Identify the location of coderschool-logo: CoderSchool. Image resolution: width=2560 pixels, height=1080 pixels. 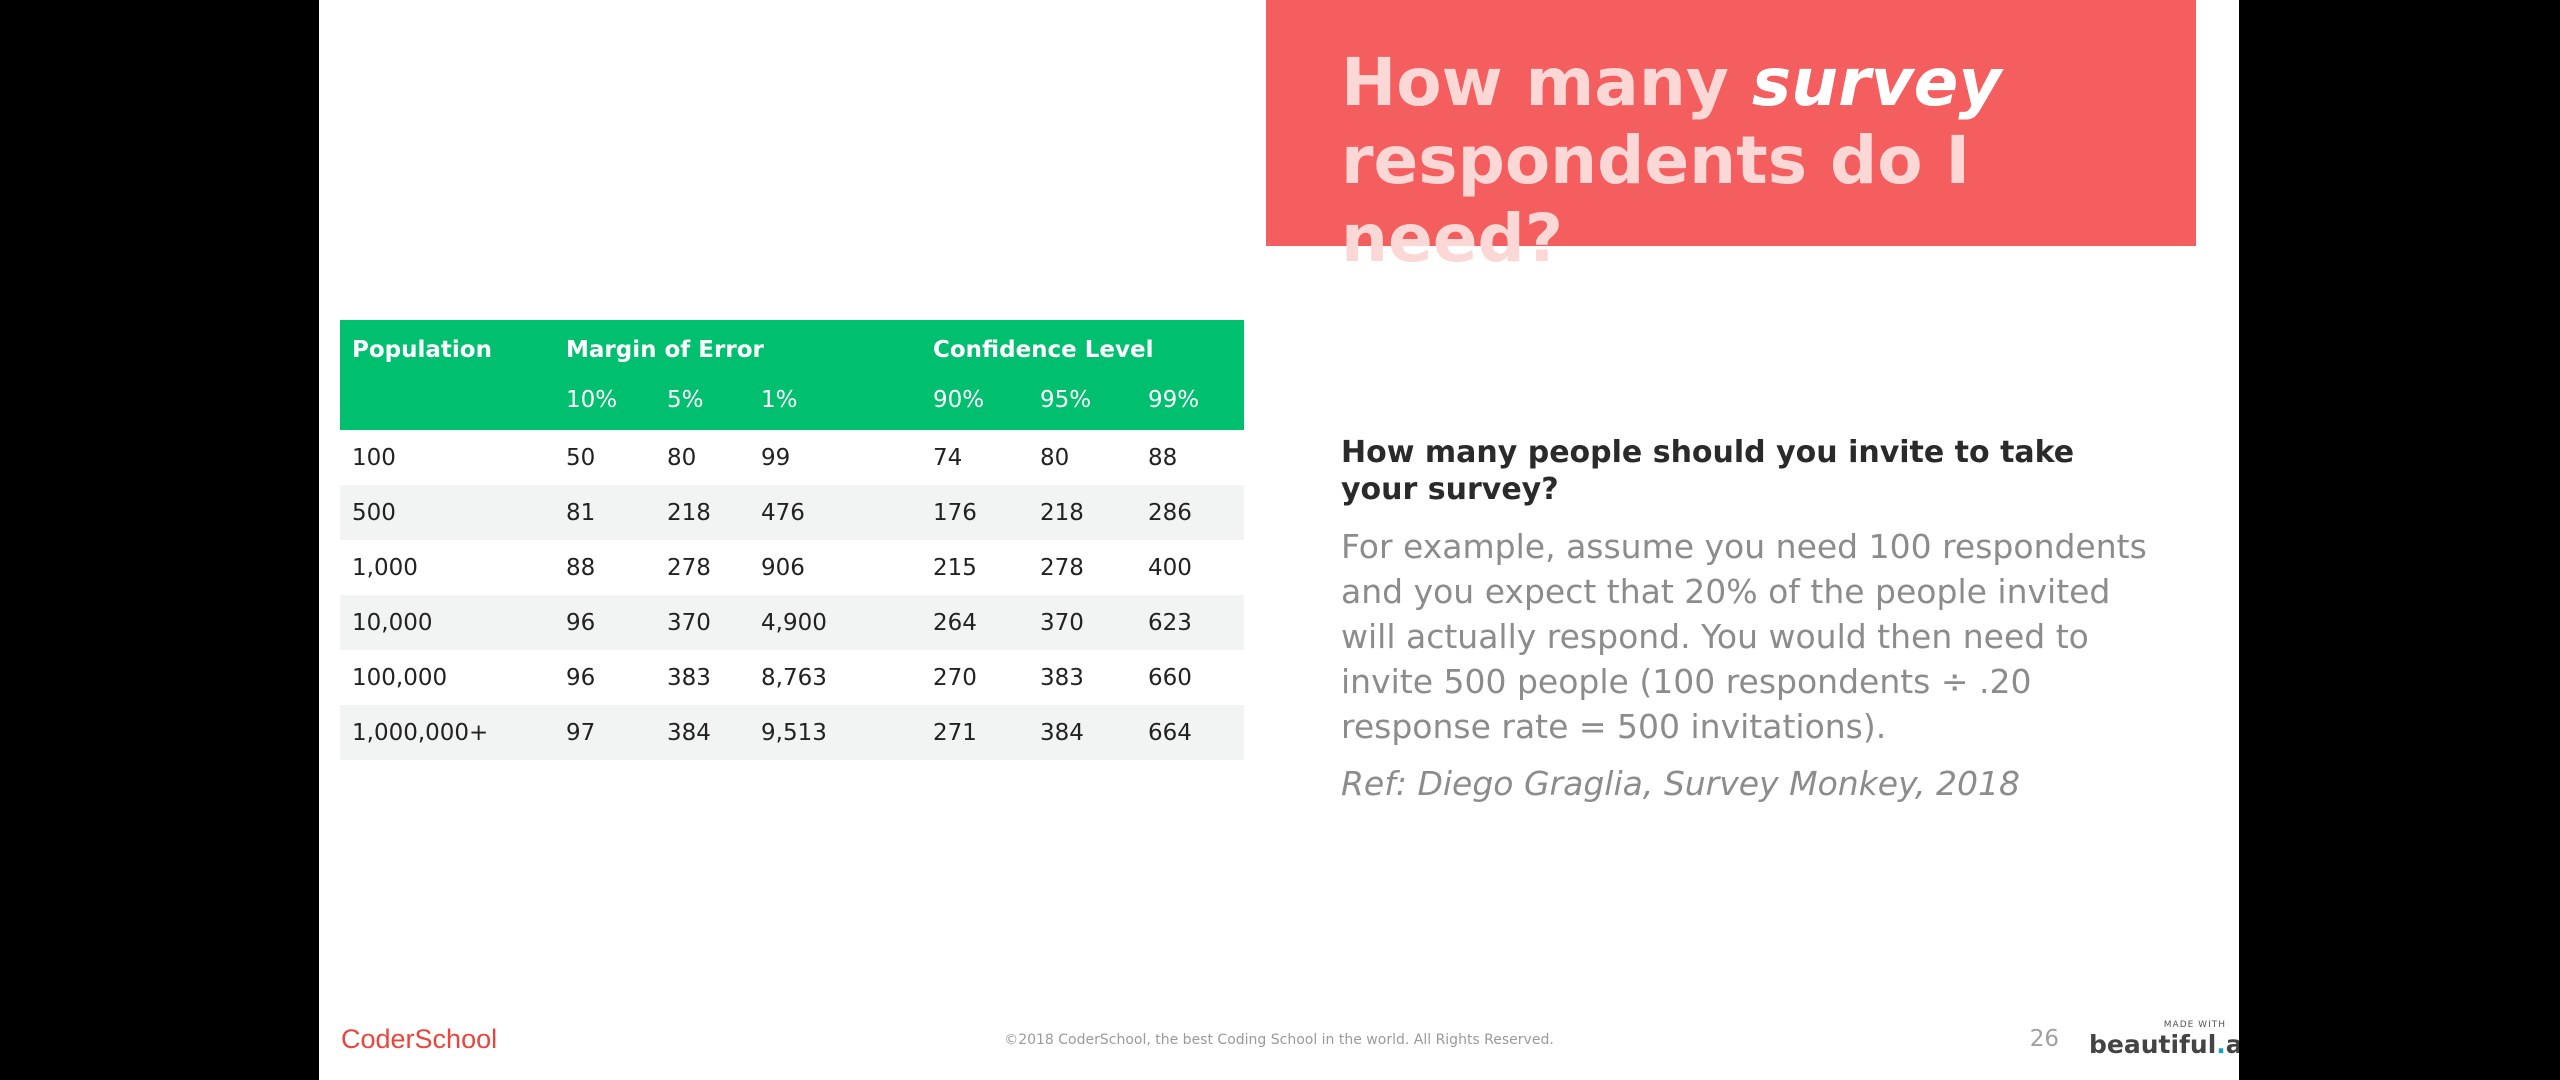
(419, 1039).